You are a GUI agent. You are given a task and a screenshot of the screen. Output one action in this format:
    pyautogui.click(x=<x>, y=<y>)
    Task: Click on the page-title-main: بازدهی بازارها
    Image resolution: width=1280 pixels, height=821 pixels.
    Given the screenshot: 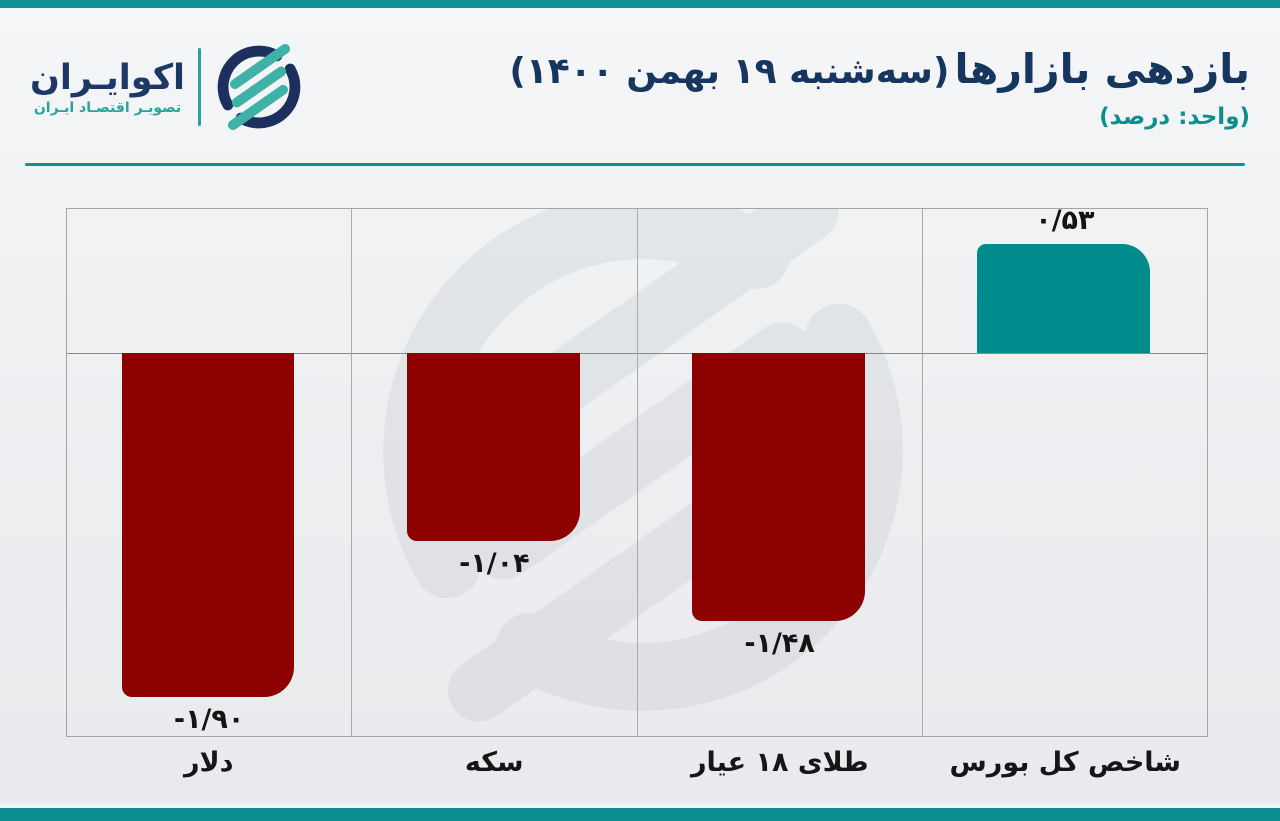 What is the action you would take?
    pyautogui.click(x=1102, y=69)
    